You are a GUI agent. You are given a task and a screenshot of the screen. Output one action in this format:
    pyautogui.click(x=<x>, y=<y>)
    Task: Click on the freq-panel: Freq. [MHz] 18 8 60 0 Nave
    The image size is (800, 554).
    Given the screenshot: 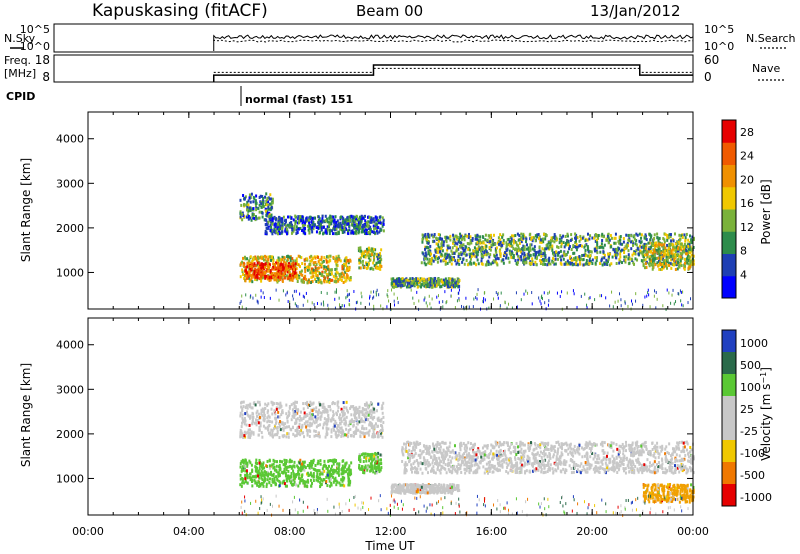 What is the action you would take?
    pyautogui.click(x=394, y=68)
    